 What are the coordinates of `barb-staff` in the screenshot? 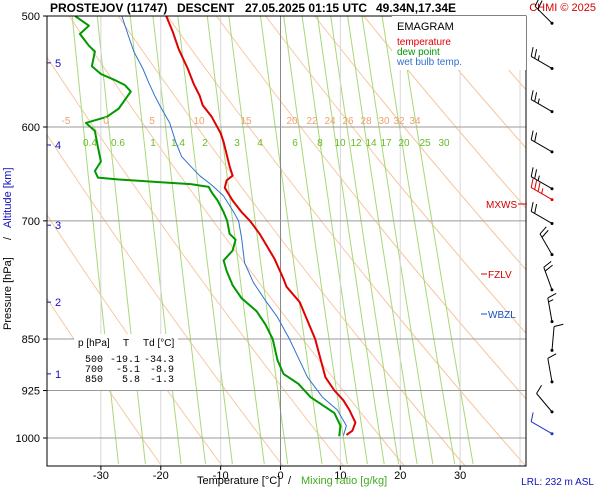 It's located at (541, 428).